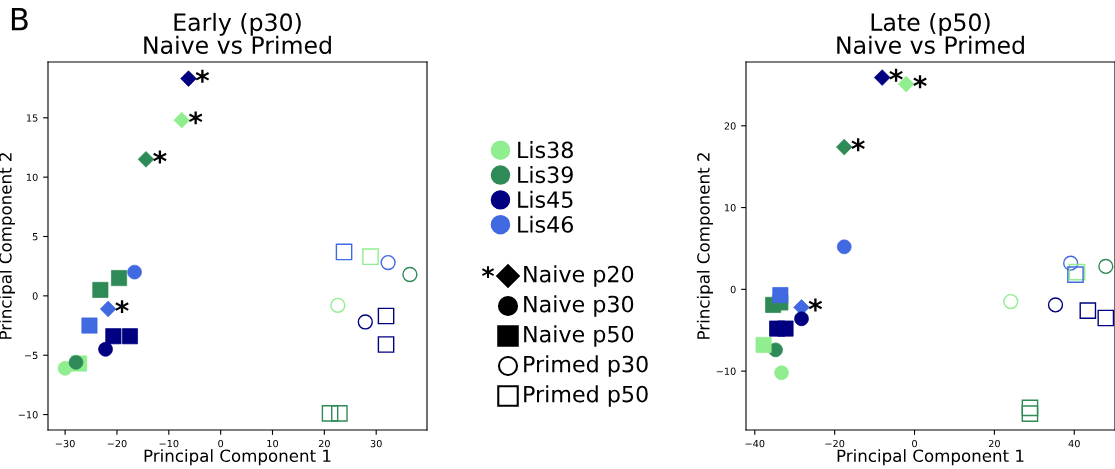 The height and width of the screenshot is (469, 1115). What do you see at coordinates (237, 33) in the screenshot?
I see `chart-title: Early (p30) Naive vs Primed` at bounding box center [237, 33].